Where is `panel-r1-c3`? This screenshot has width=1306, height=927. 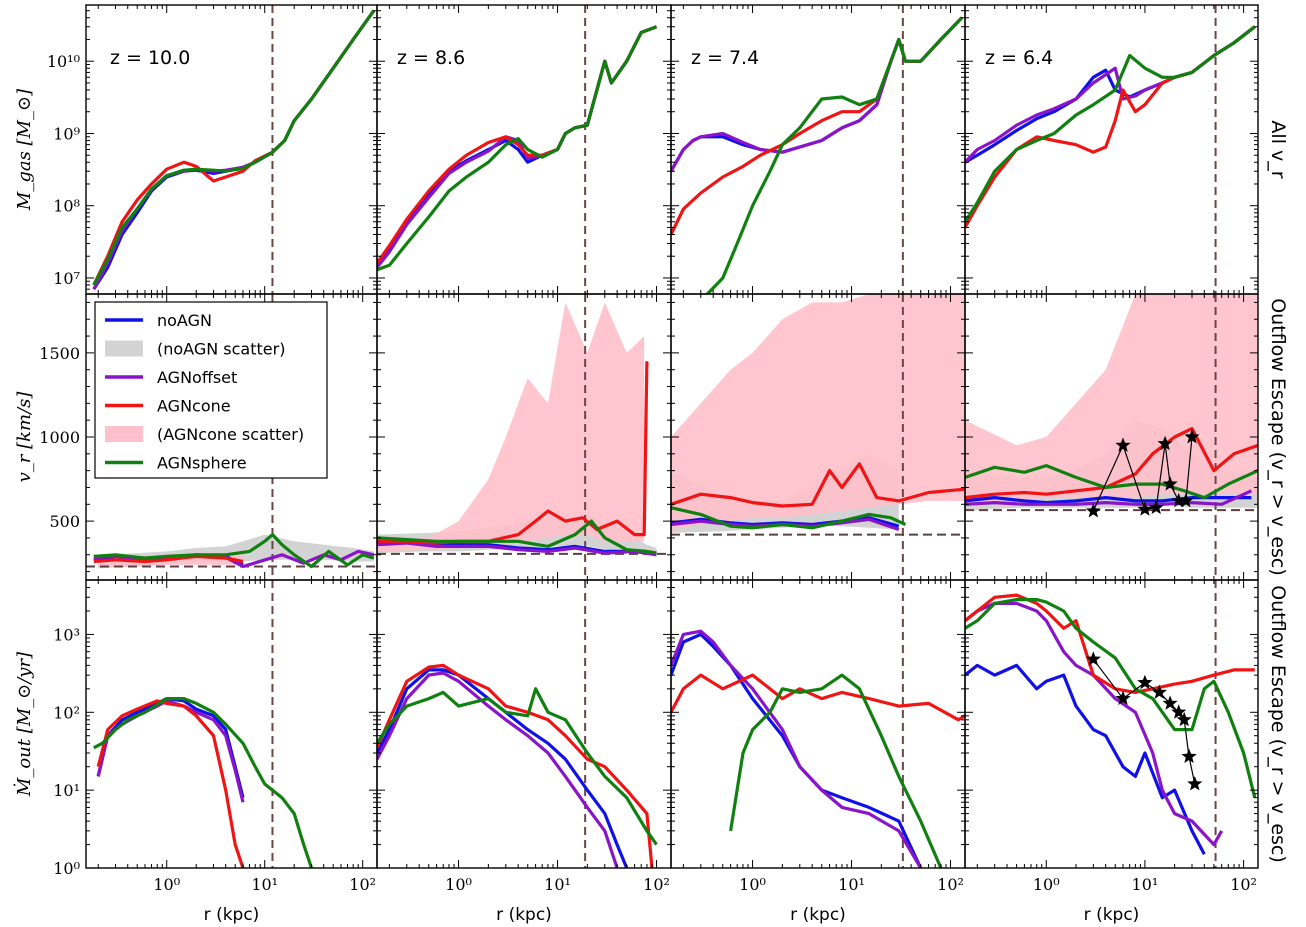
panel-r1-c3 is located at coordinates (1111, 437).